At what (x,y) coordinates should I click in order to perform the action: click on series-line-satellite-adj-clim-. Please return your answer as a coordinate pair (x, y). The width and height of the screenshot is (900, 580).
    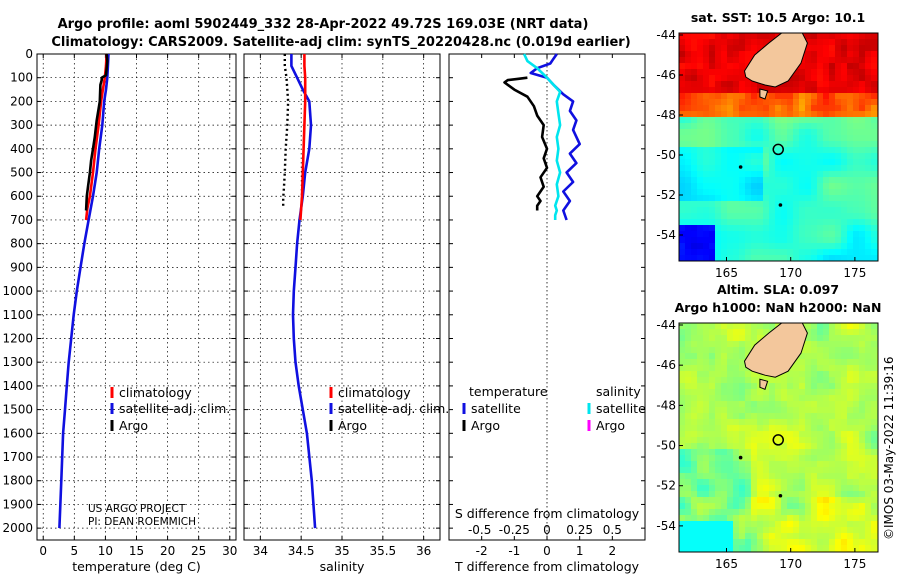
    Looking at the image, I should click on (84, 291).